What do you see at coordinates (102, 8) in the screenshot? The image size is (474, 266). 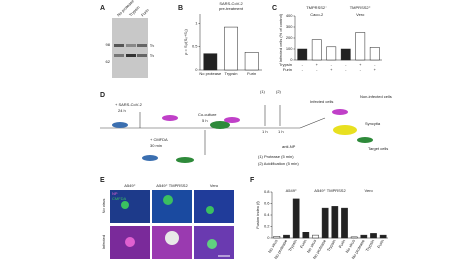 I see `panel-label: A` at bounding box center [102, 8].